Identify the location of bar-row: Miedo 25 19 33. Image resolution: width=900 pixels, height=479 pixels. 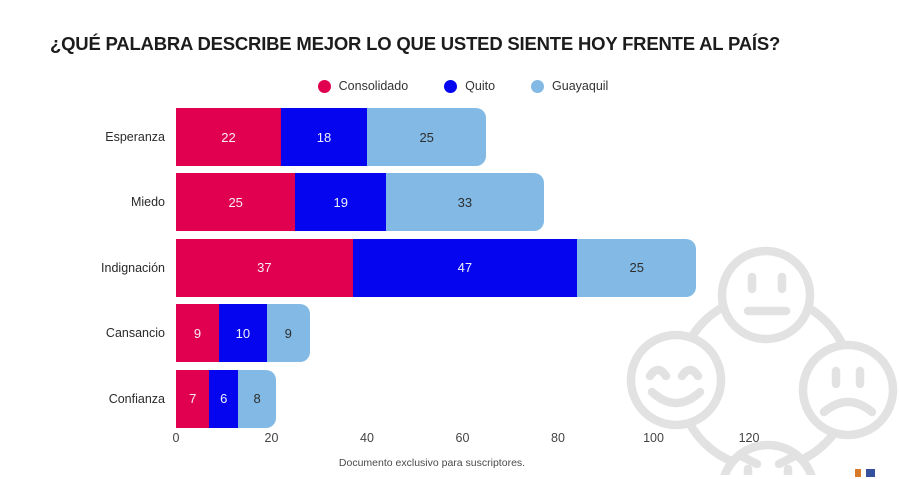
(450, 202).